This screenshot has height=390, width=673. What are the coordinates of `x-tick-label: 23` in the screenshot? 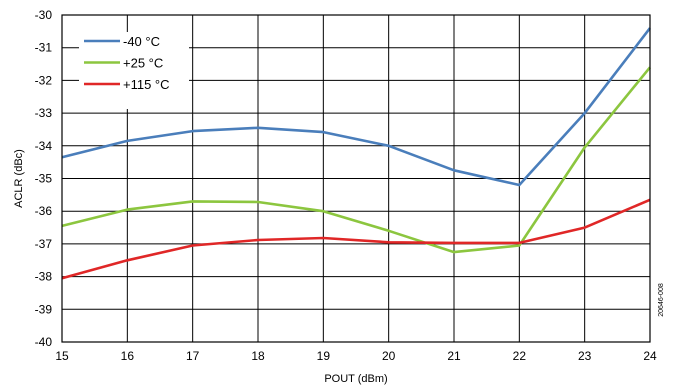 It's located at (585, 356).